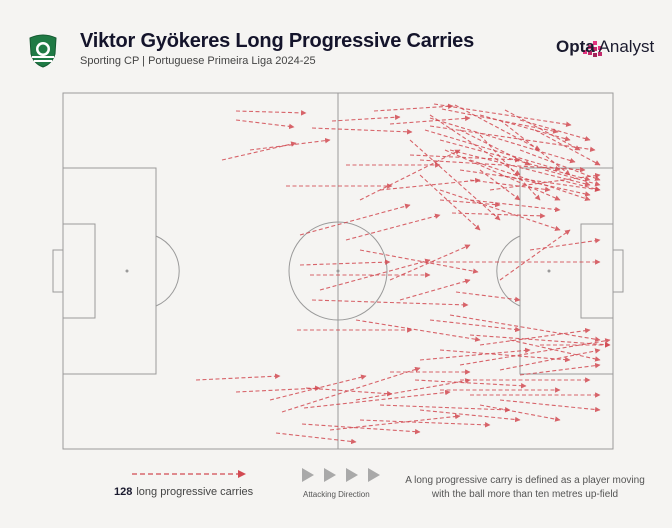 This screenshot has width=672, height=528. What do you see at coordinates (43, 51) in the screenshot?
I see `sporting-crest-icon` at bounding box center [43, 51].